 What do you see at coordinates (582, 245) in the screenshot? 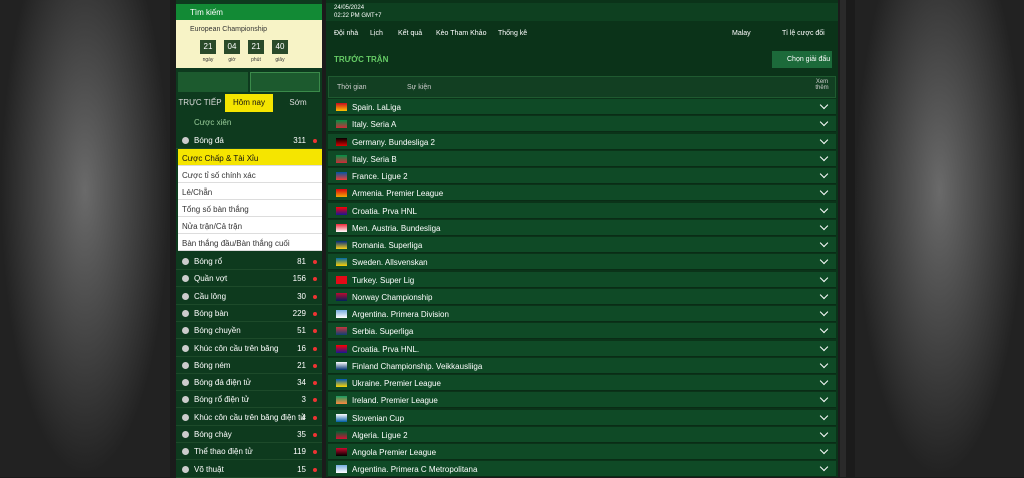
I see `league-row: Romania. Superliga` at bounding box center [582, 245].